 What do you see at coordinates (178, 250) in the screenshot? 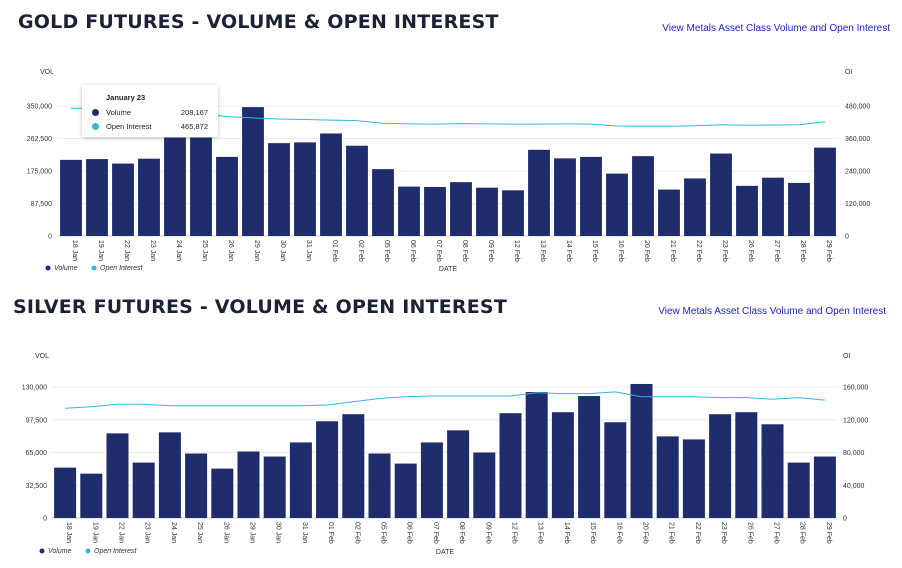
I see `x-tick-label: 24 Jan` at bounding box center [178, 250].